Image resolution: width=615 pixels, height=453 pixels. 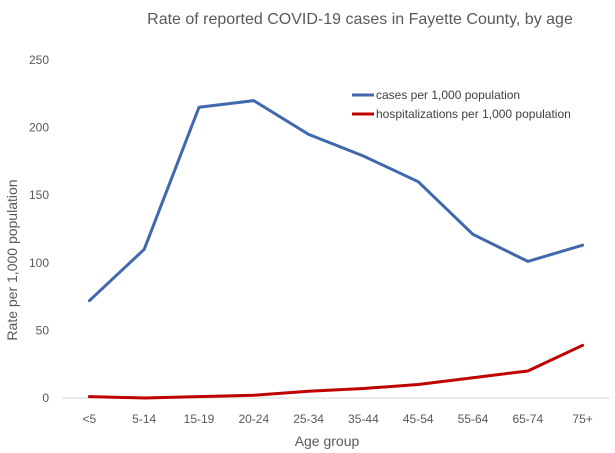 What do you see at coordinates (363, 419) in the screenshot?
I see `x-tick-label: 35-44` at bounding box center [363, 419].